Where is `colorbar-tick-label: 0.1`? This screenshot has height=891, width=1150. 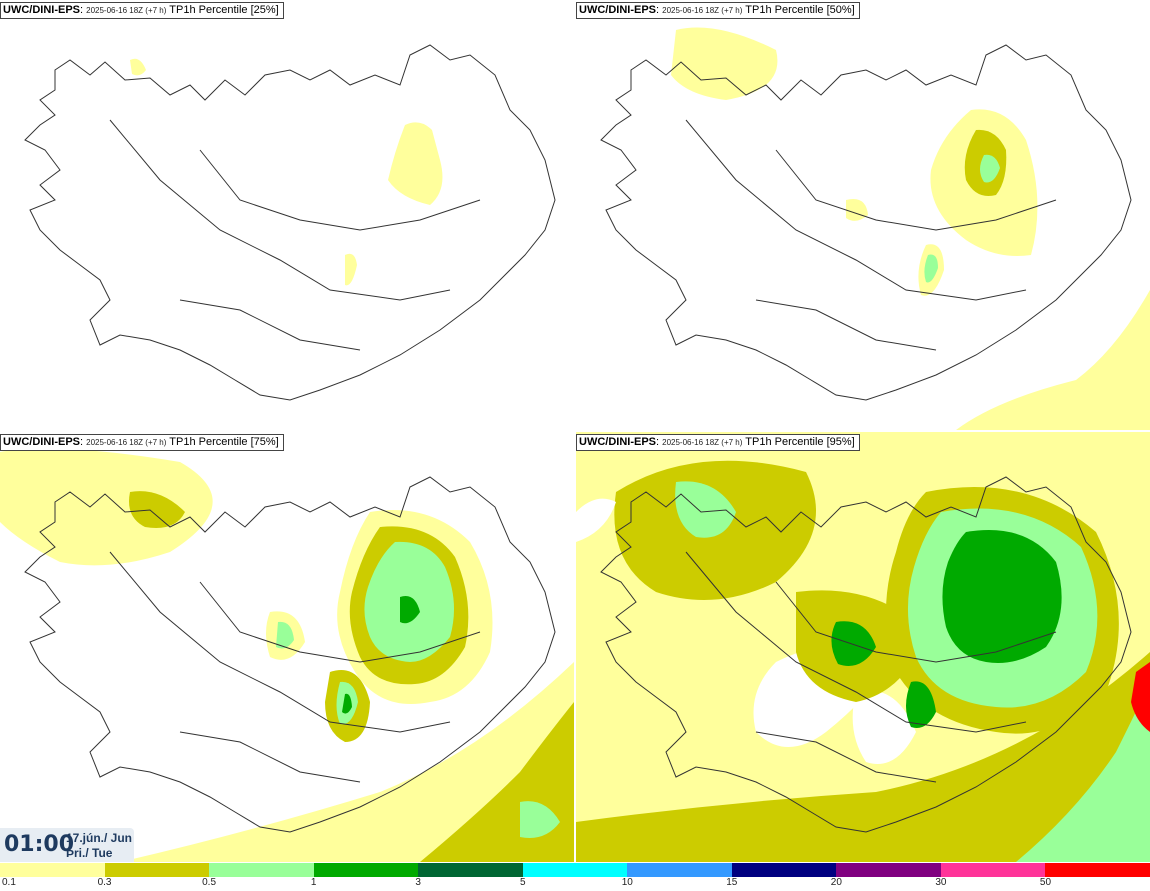
colorbar-tick-label: 0.1 is located at coordinates (9, 882).